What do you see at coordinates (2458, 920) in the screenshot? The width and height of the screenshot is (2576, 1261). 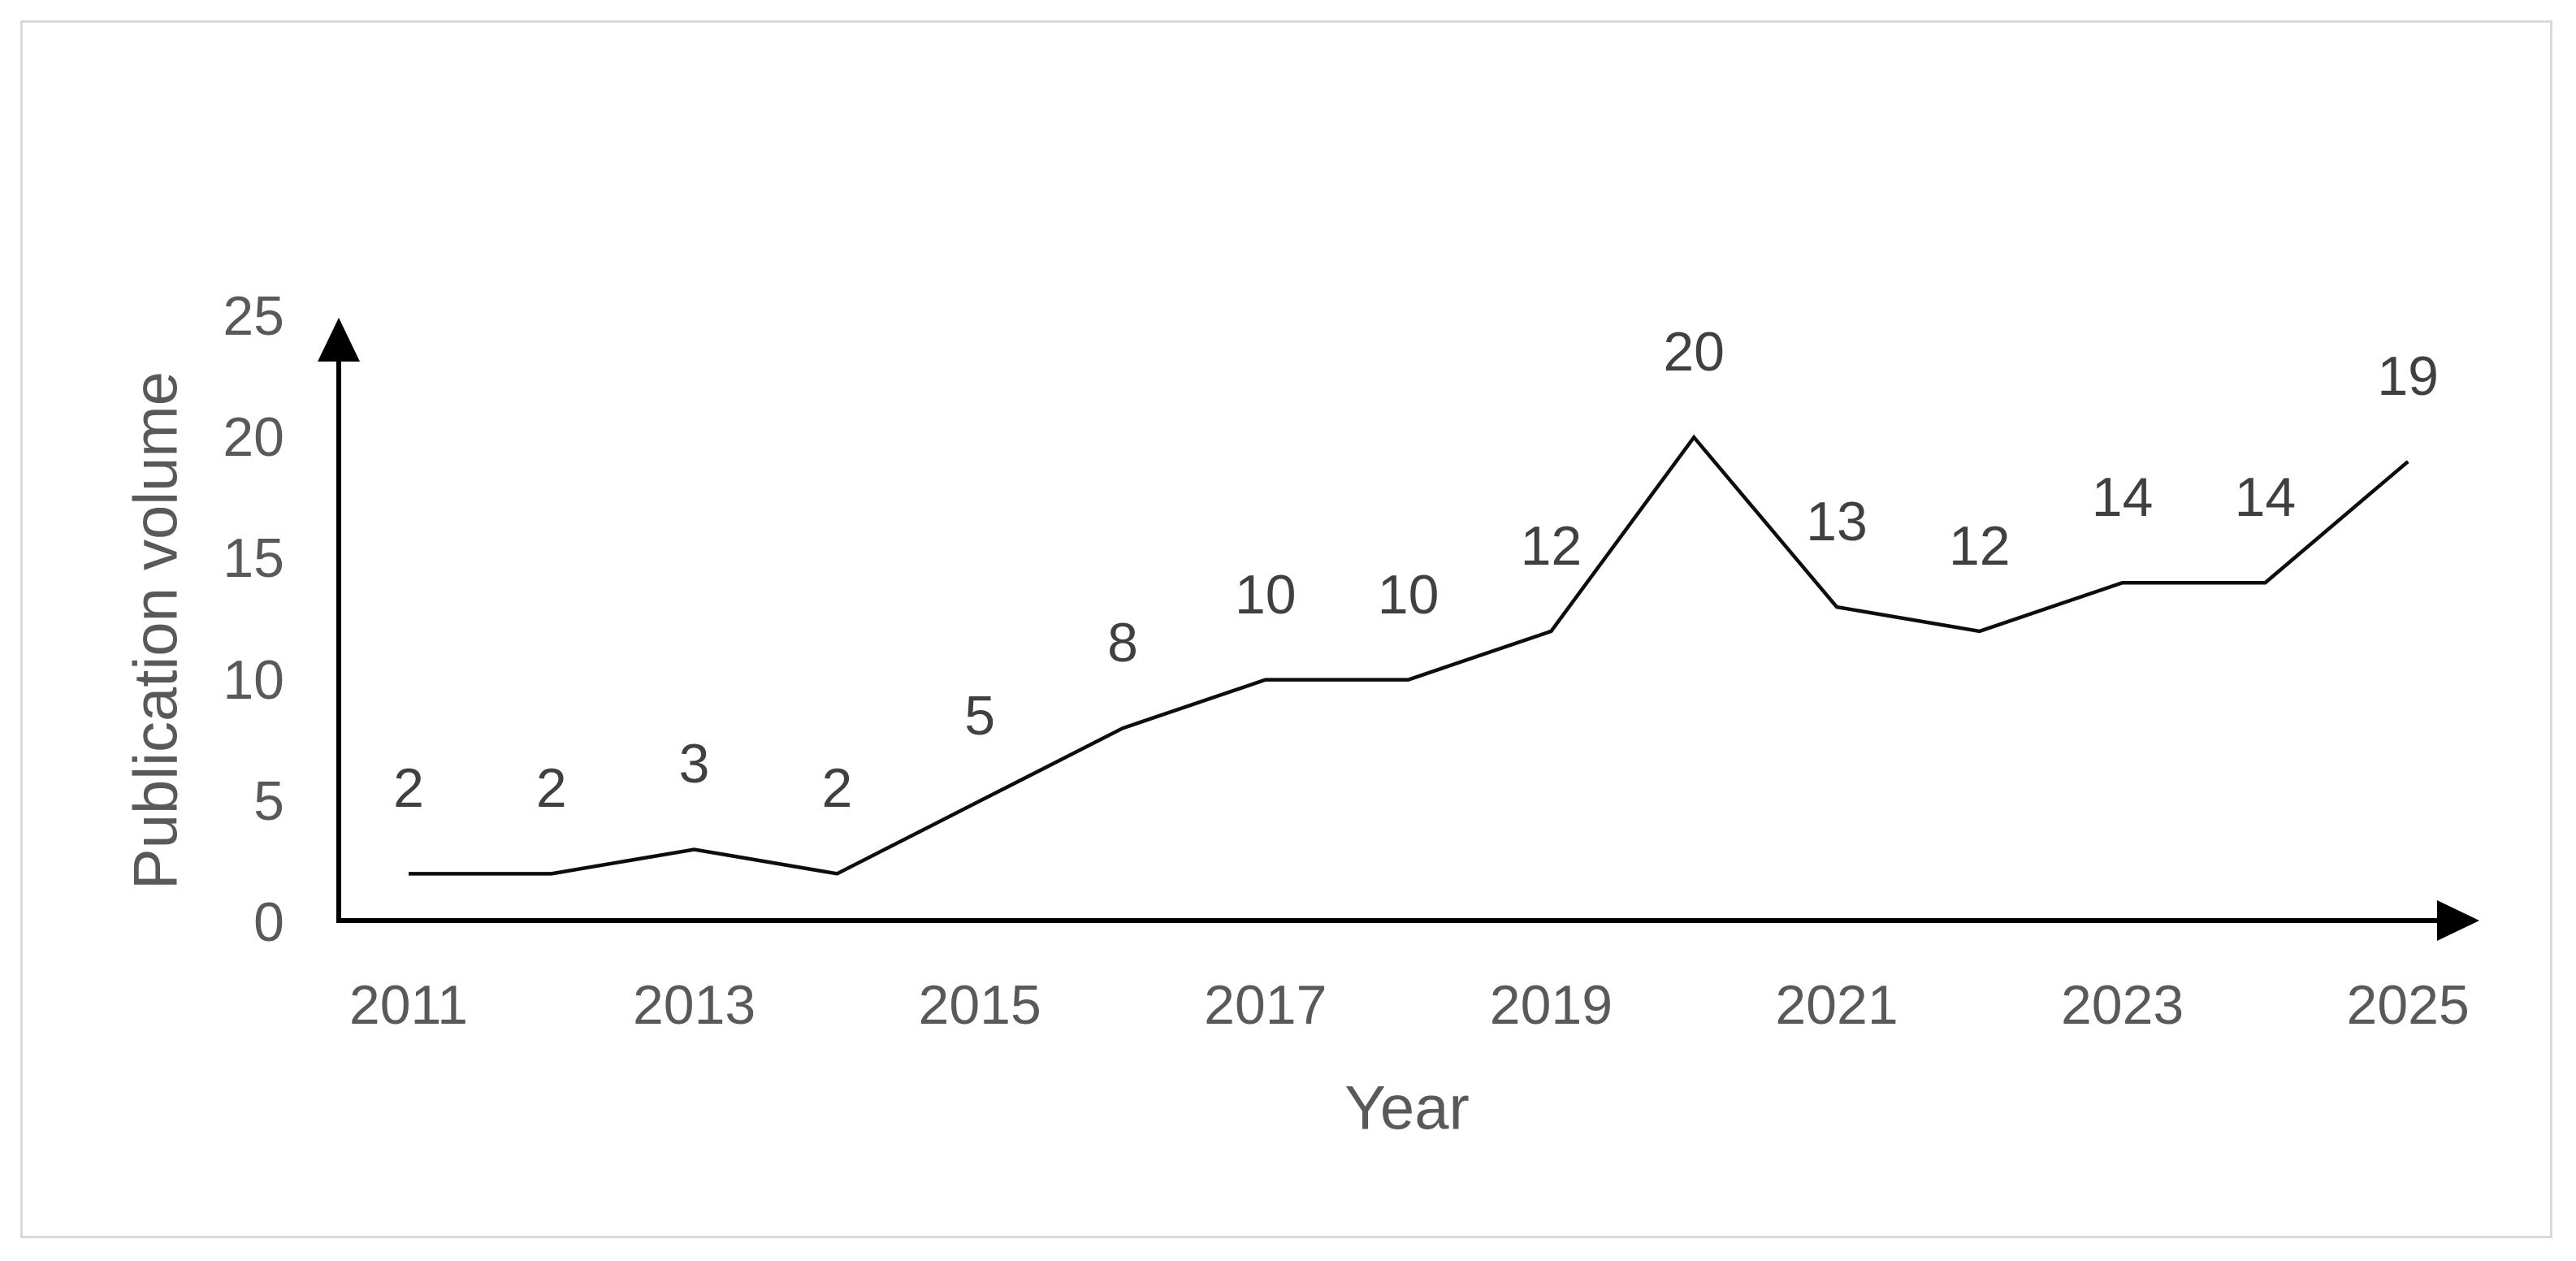 I see `x-axis-arrowhead-icon` at bounding box center [2458, 920].